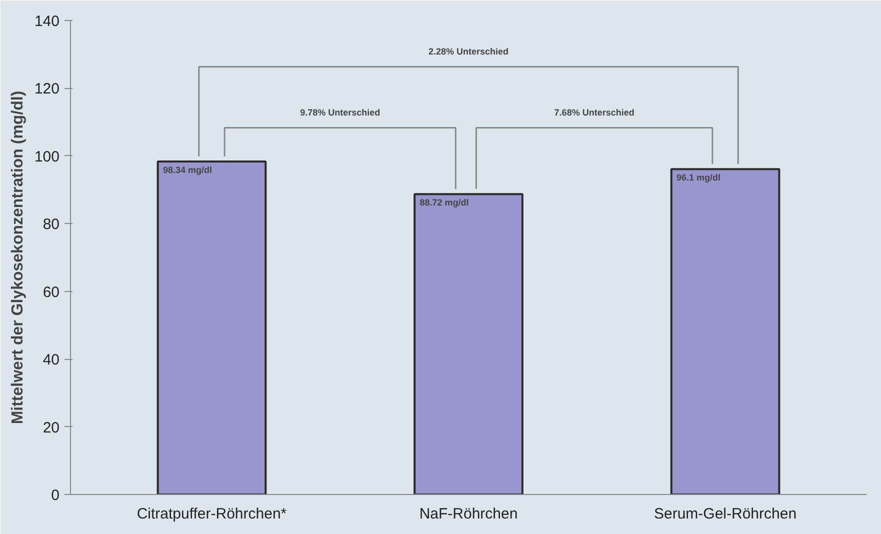 Image resolution: width=881 pixels, height=534 pixels. Describe the element at coordinates (340, 113) in the screenshot. I see `annotation: 9.78% Unterschied` at that location.